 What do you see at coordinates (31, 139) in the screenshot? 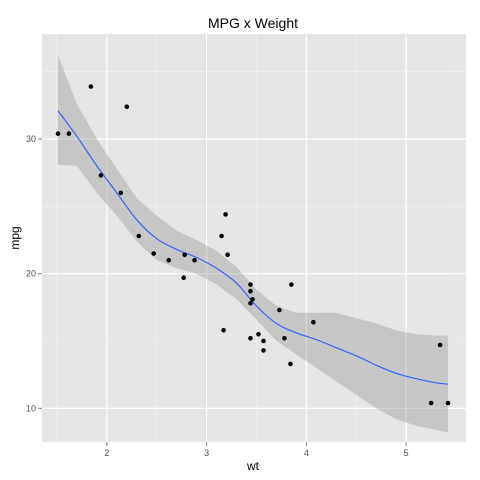
I see `y-tick-label: 30` at bounding box center [31, 139].